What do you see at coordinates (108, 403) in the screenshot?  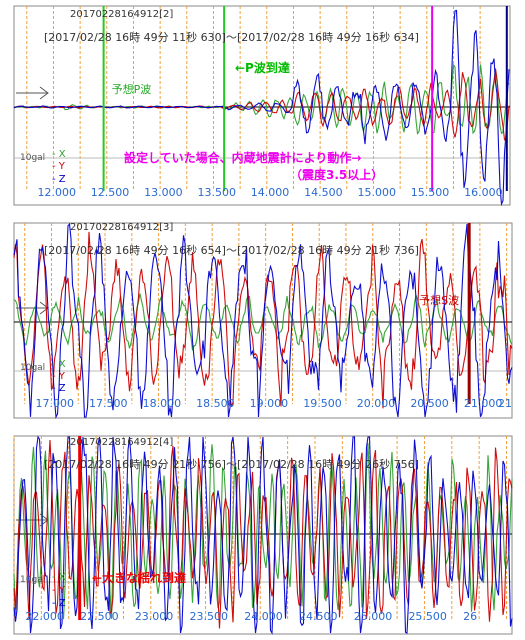 I see `x-tick-label: 17.500` at bounding box center [108, 403].